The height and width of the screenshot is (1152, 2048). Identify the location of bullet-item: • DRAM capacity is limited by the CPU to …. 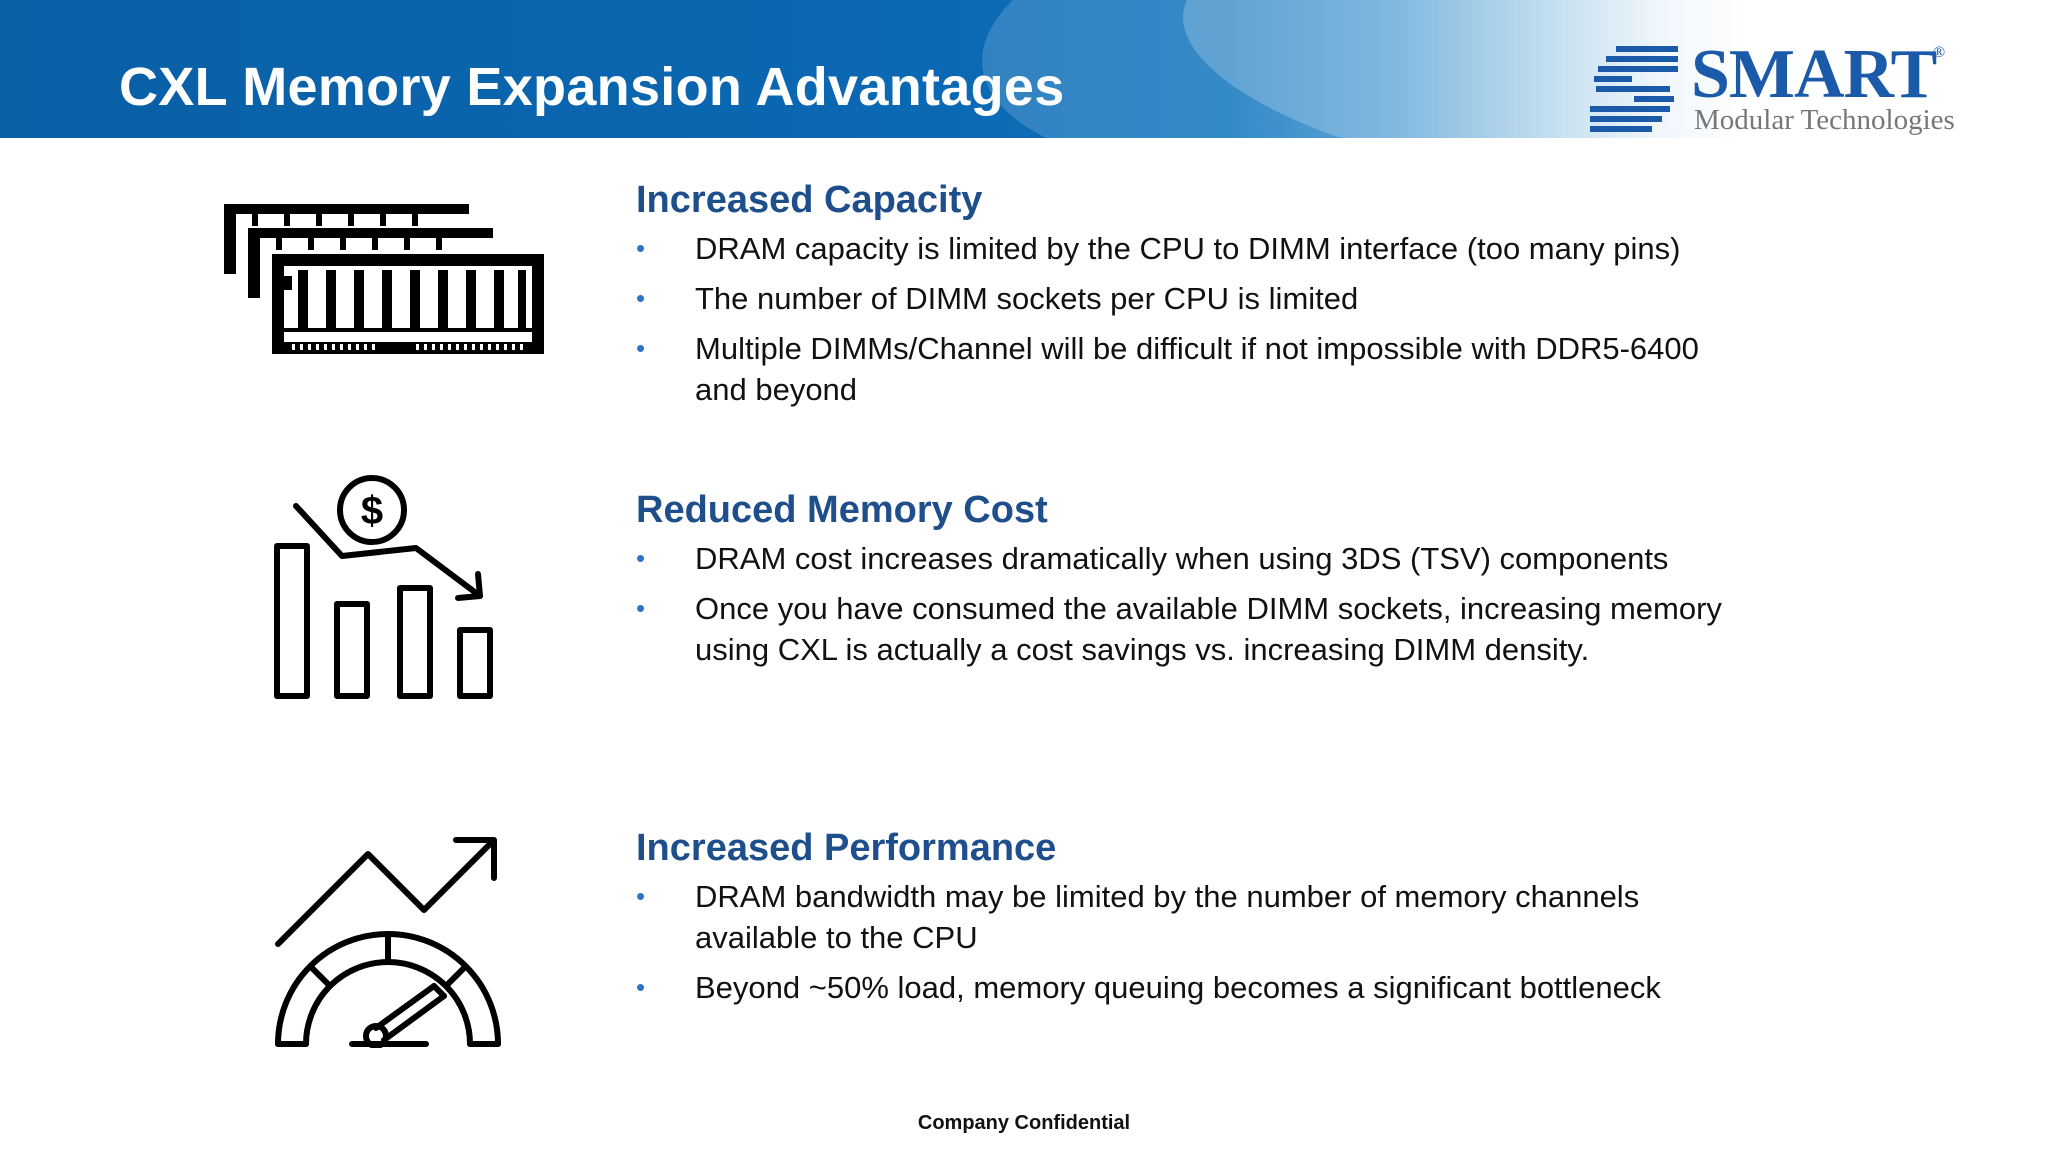
(1196, 248).